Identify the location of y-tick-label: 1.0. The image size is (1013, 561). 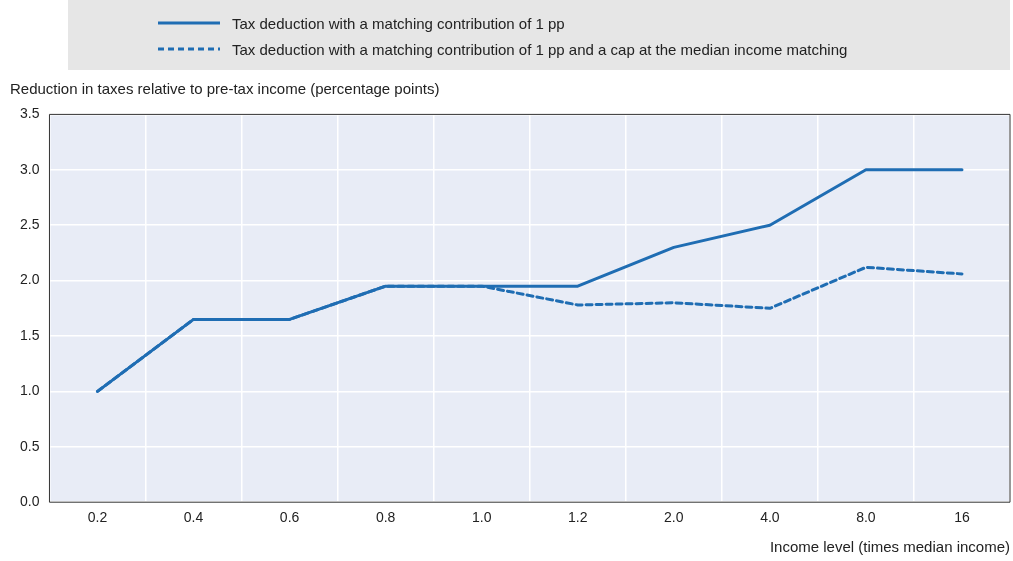
(29, 390).